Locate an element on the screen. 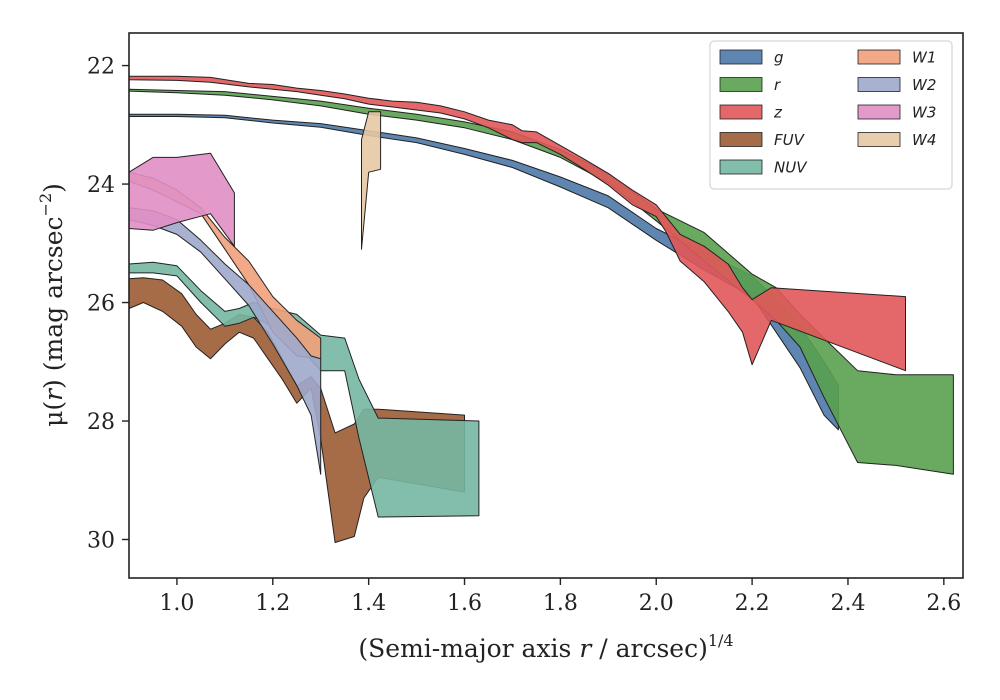 The width and height of the screenshot is (1000, 700). legend-swatch-w1 is located at coordinates (879, 57).